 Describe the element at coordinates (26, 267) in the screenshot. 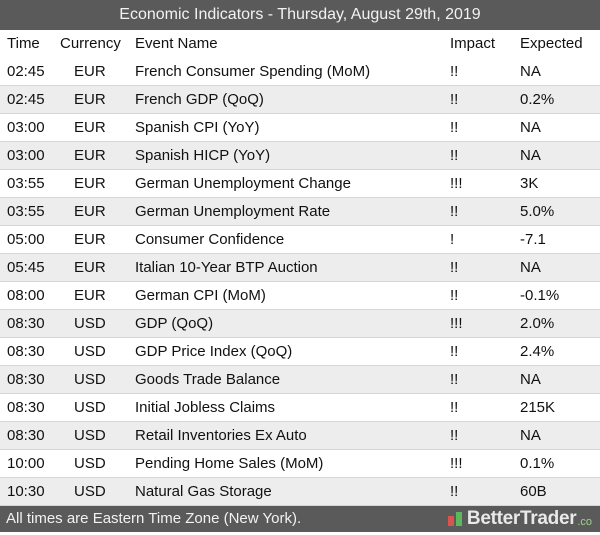

I see `row-time: 05:45` at that location.